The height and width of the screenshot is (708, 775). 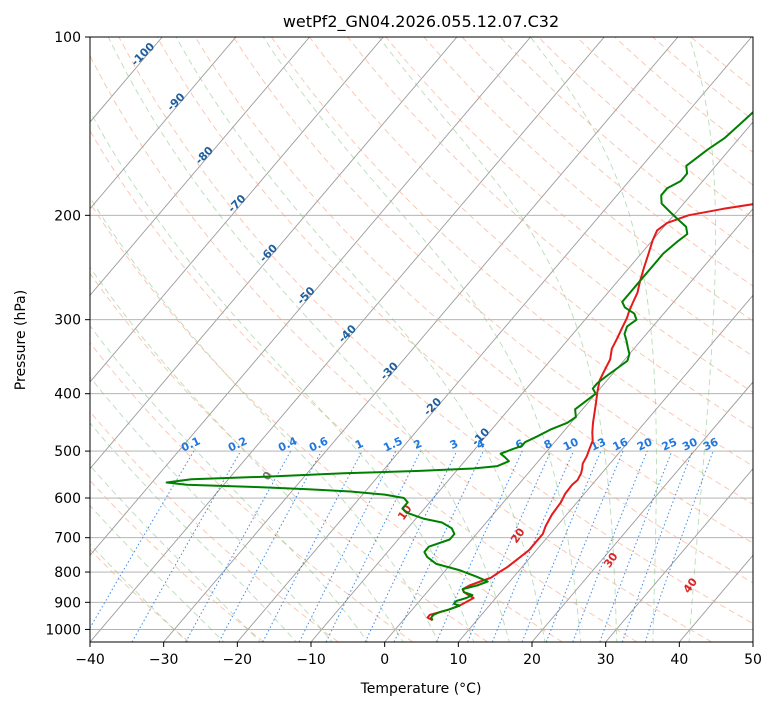 What do you see at coordinates (669, 444) in the screenshot?
I see `mixing-ratio-label: 25` at bounding box center [669, 444].